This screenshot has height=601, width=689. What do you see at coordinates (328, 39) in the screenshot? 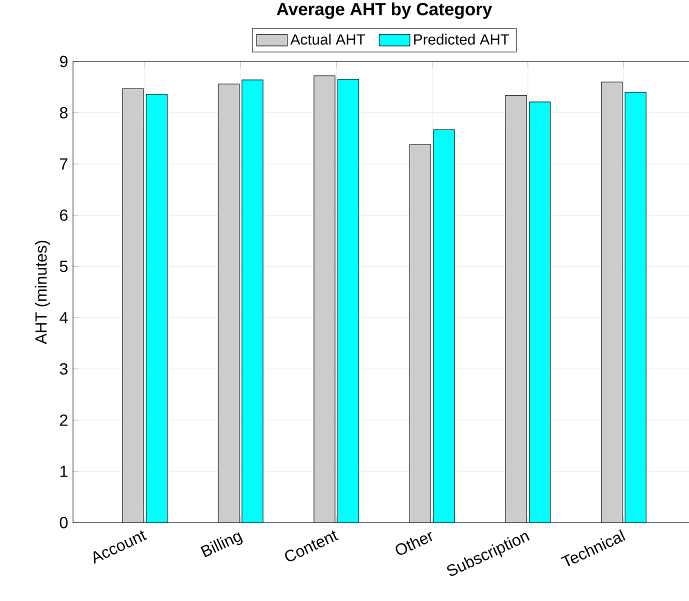
I see `legend-label: Actual AHT` at bounding box center [328, 39].